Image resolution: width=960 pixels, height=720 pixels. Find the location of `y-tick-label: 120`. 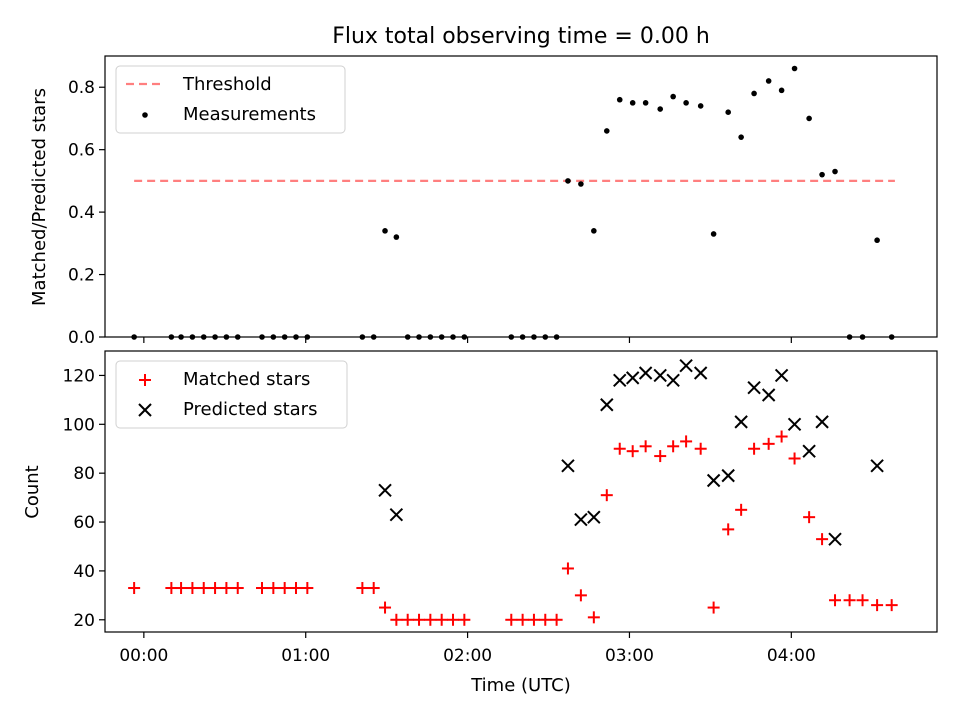

y-tick-label: 120 is located at coordinates (79, 376).